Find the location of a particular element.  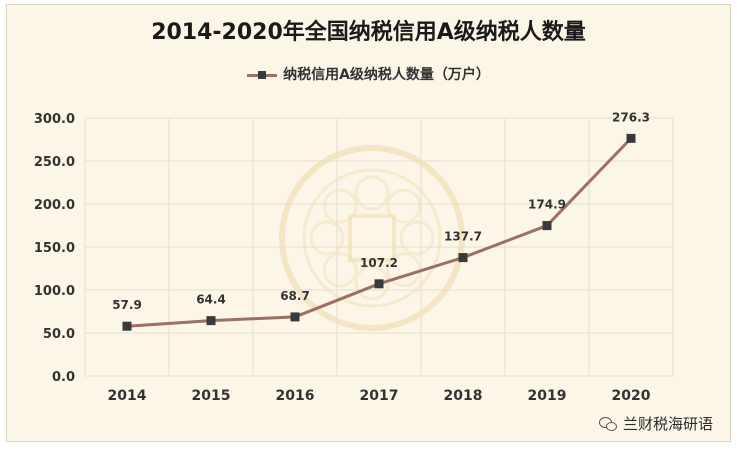

chart-title: 2014-2020年全国纳税信用A级纳税人数量 is located at coordinates (368, 32).